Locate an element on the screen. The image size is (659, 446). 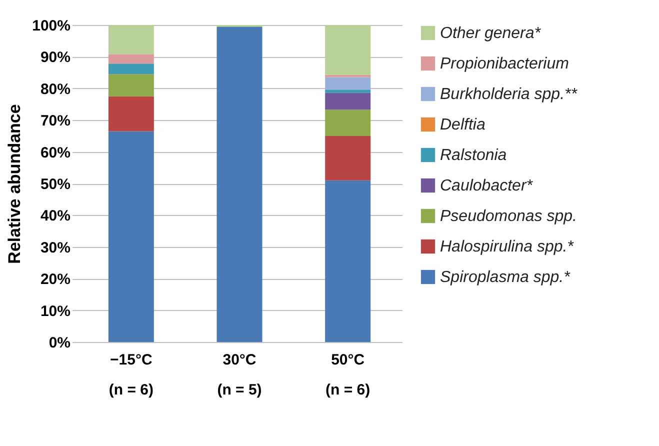
legend-label: Halospirulina spp.* is located at coordinates (507, 247).